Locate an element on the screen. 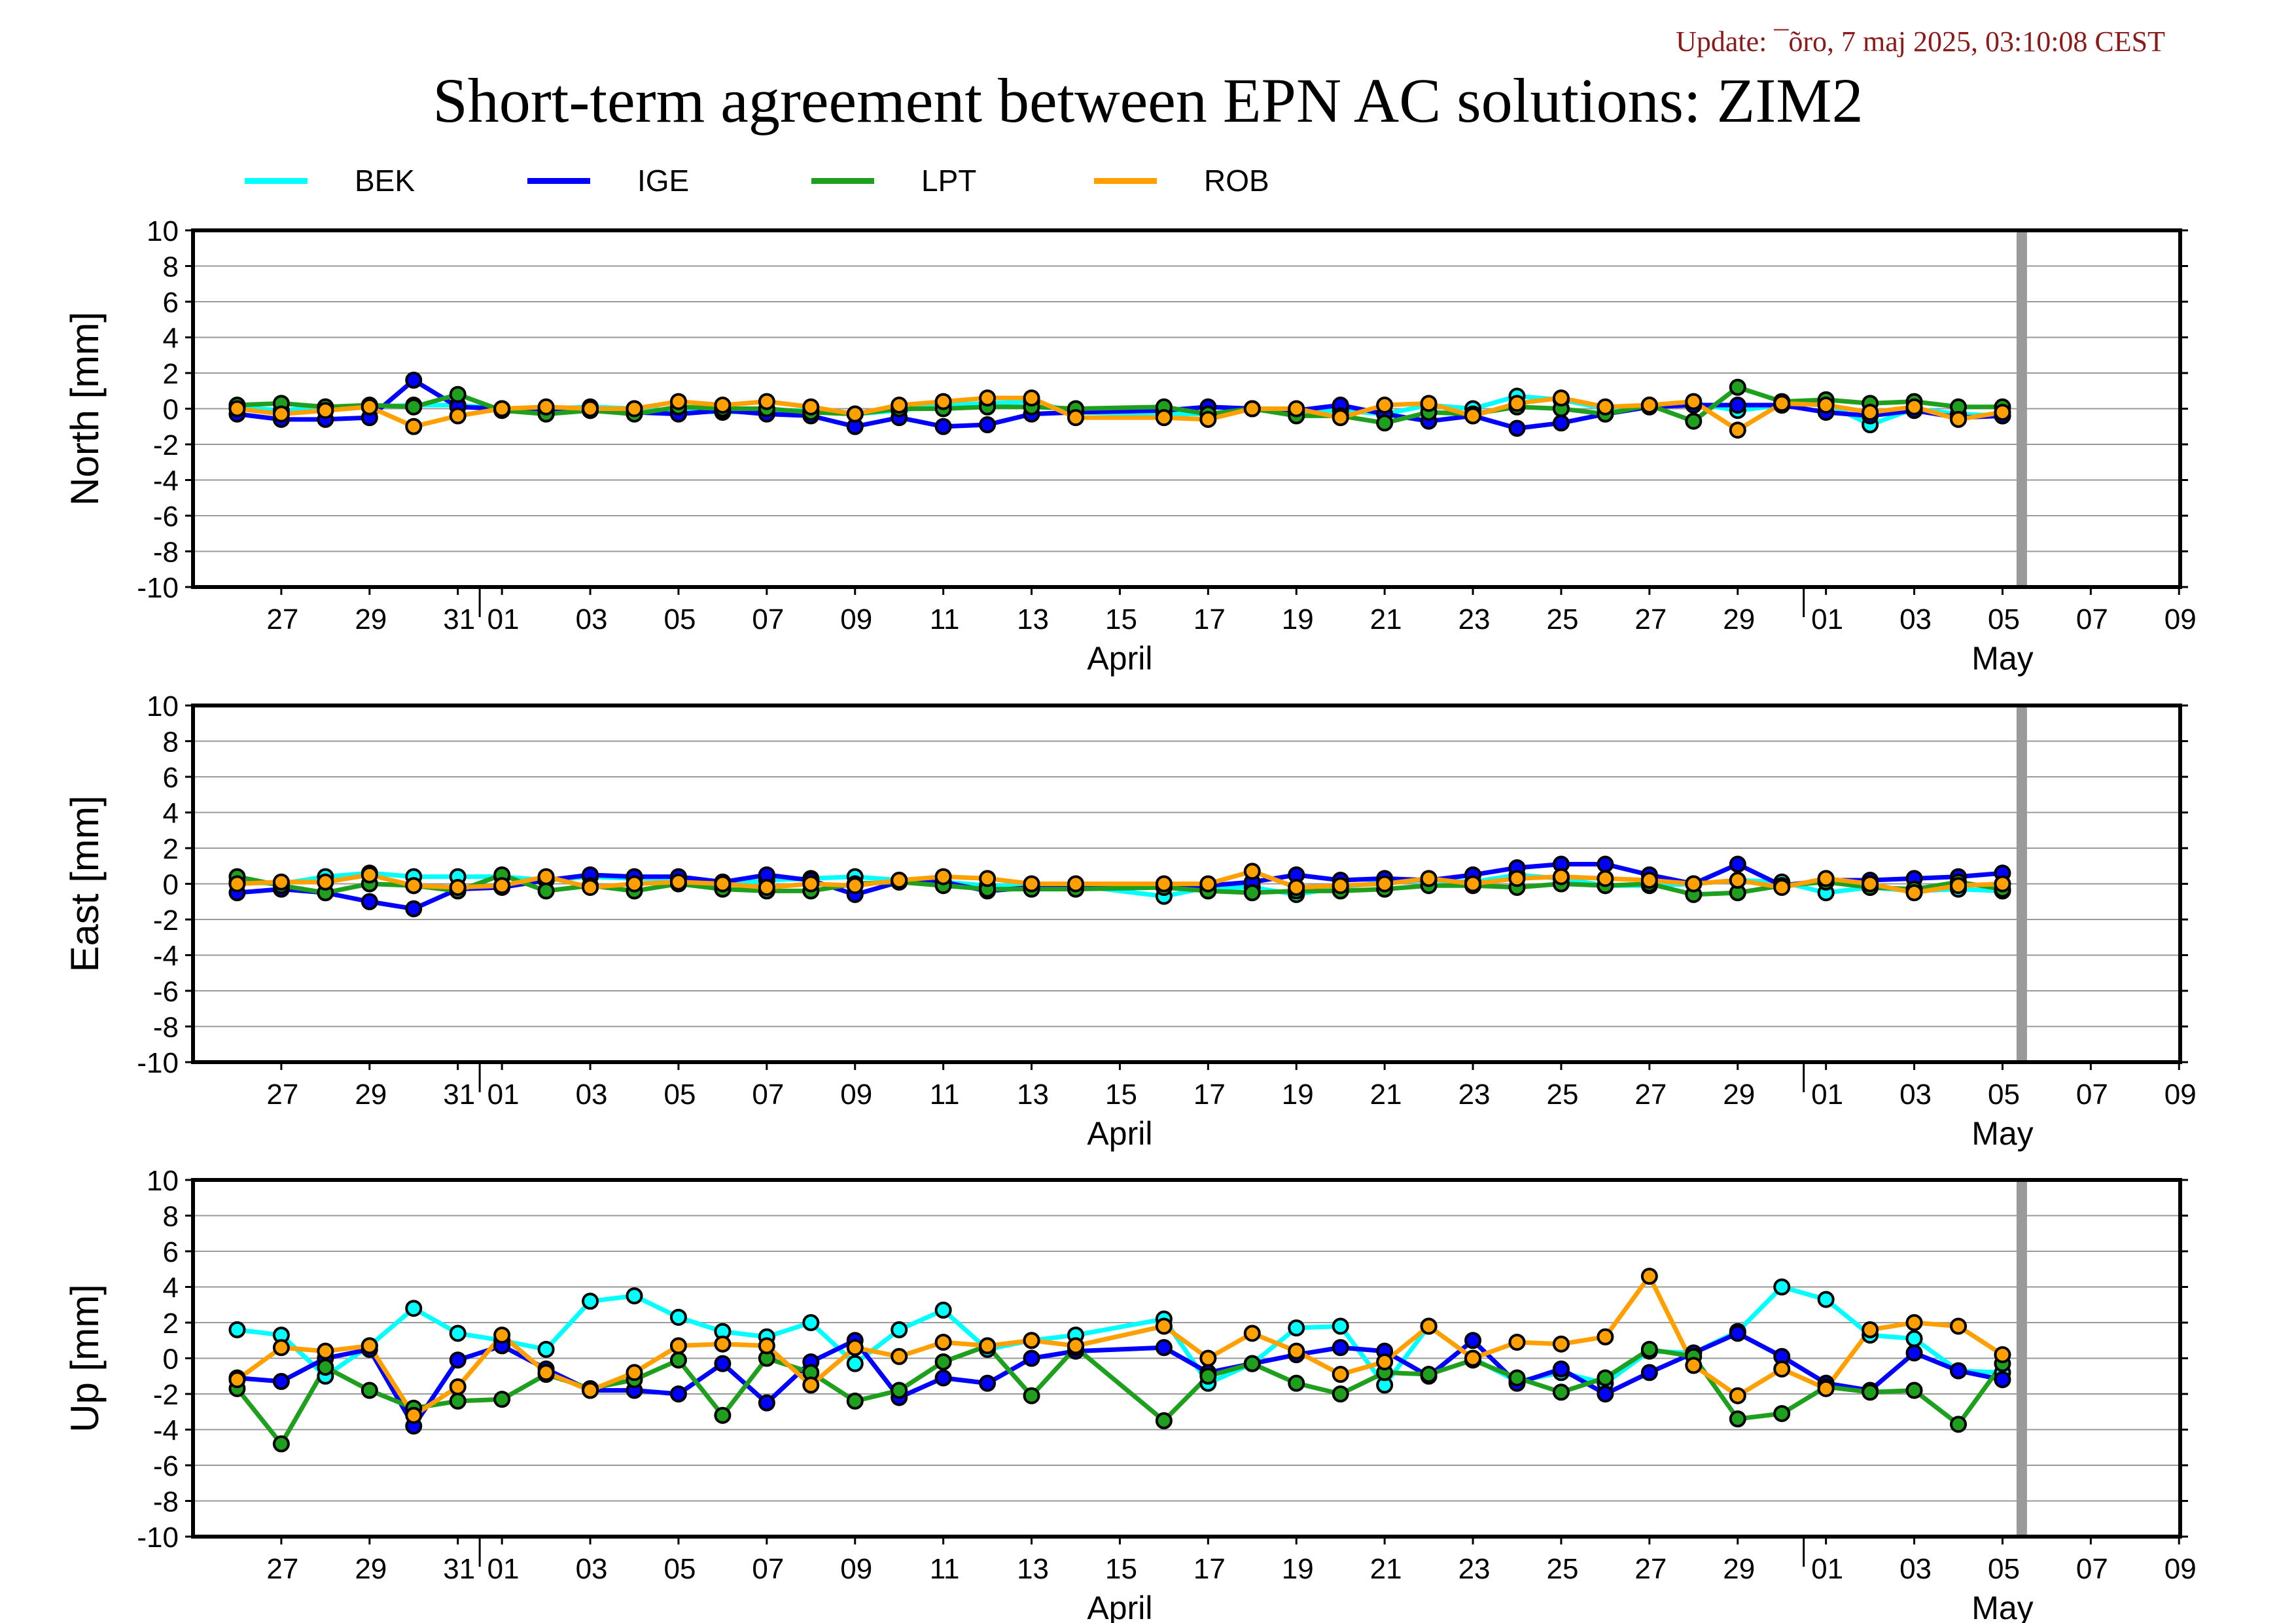  series-line-rob is located at coordinates (1120, 1346).